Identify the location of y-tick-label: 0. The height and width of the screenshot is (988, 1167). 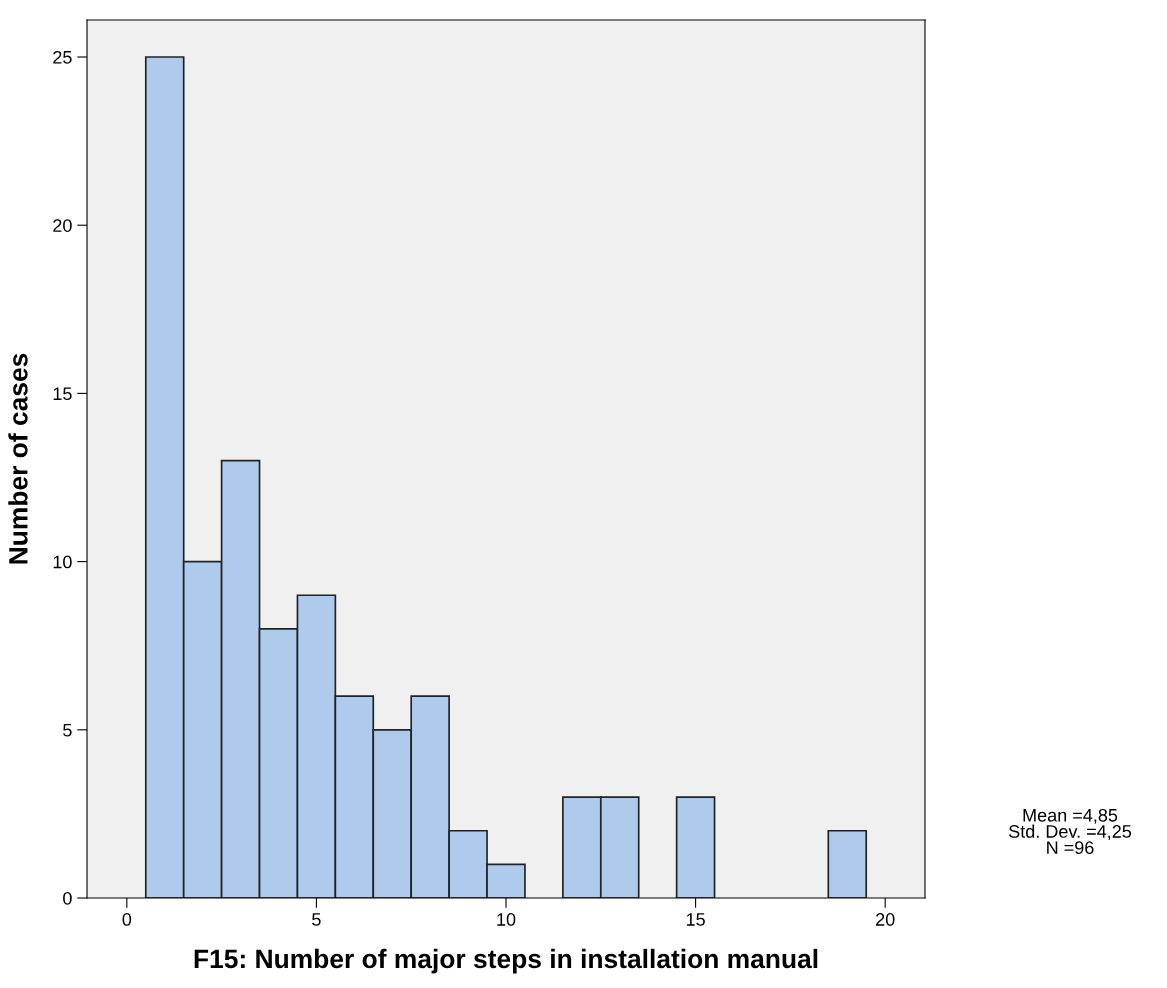
(67, 898).